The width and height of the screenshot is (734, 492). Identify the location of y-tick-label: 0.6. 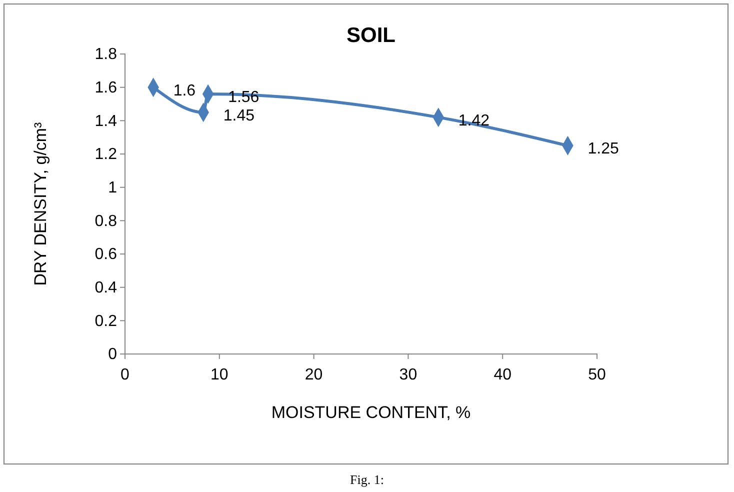
(106, 255).